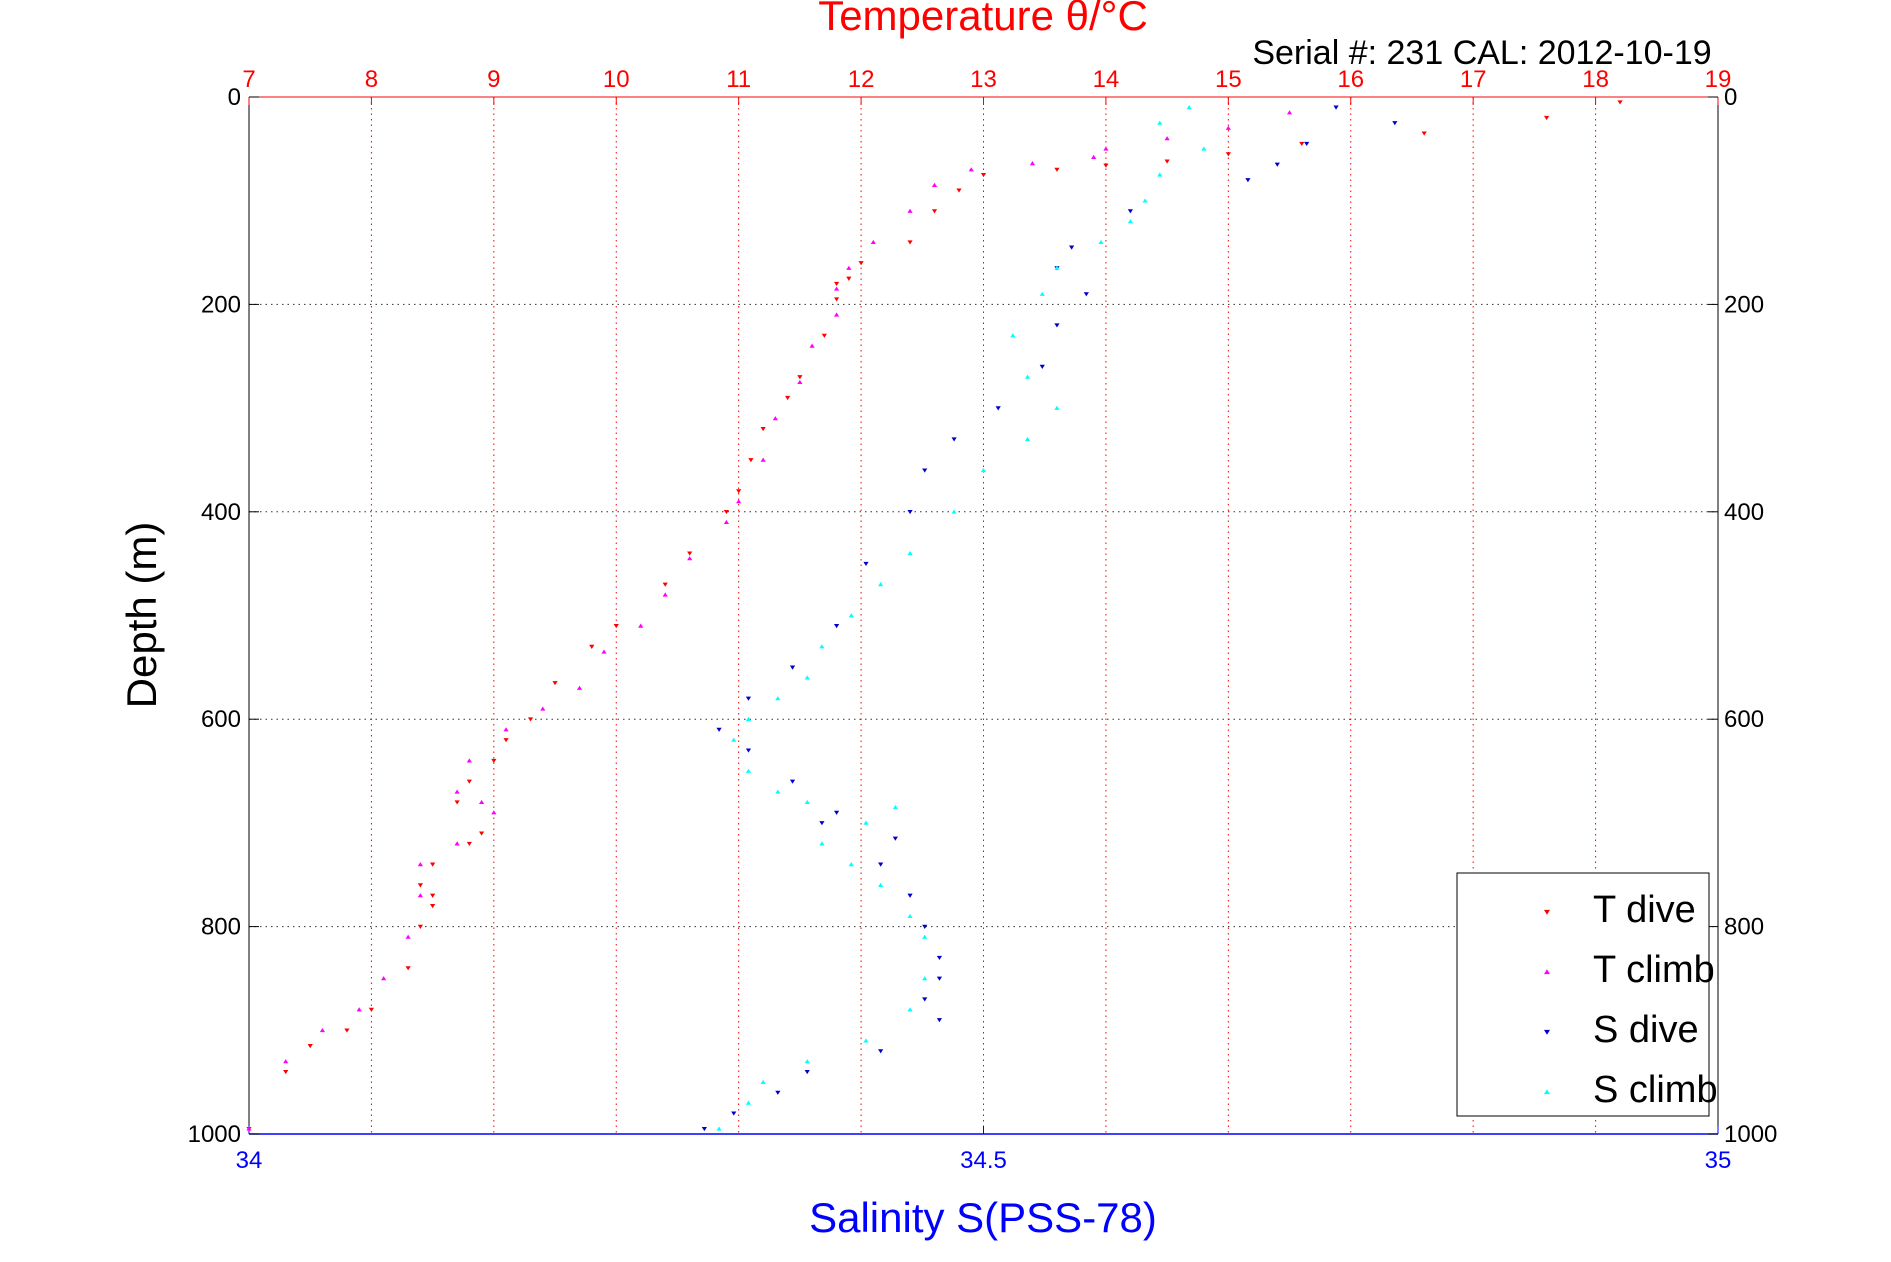  Describe the element at coordinates (1744, 927) in the screenshot. I see `right-tick-label: 800` at that location.